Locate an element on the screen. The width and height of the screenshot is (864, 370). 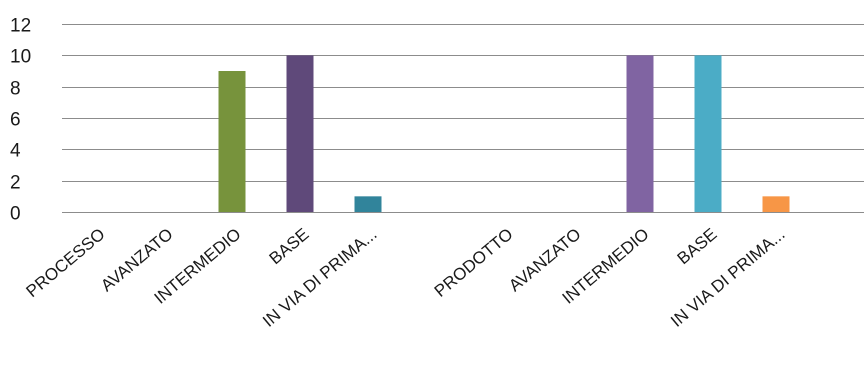
y-tick-label: 2 is located at coordinates (15, 183).